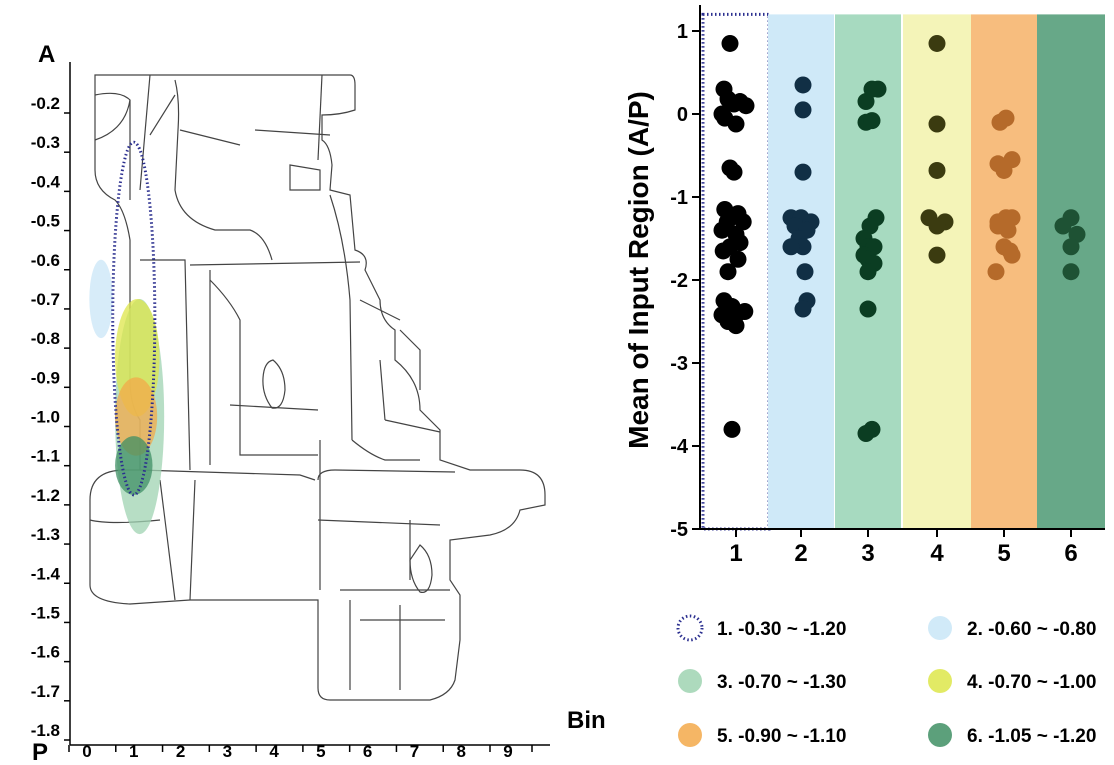 This screenshot has height=765, width=1114. Describe the element at coordinates (781, 736) in the screenshot. I see `legend-label-5: 5. -0.90 ~ -1.10` at that location.